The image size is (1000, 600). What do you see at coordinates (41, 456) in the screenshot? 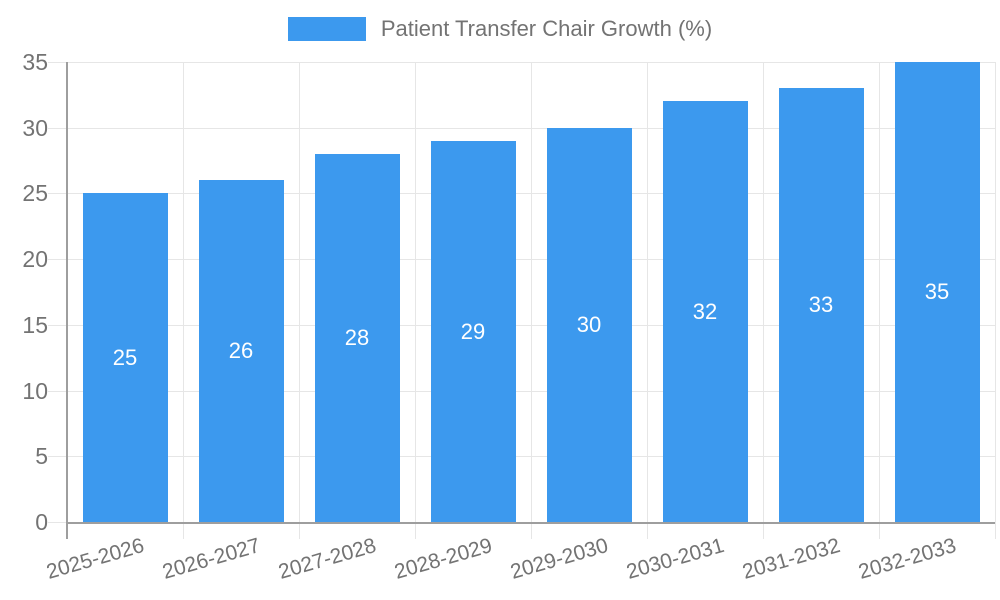
I see `y-axis-tick-label: 5` at bounding box center [41, 456].